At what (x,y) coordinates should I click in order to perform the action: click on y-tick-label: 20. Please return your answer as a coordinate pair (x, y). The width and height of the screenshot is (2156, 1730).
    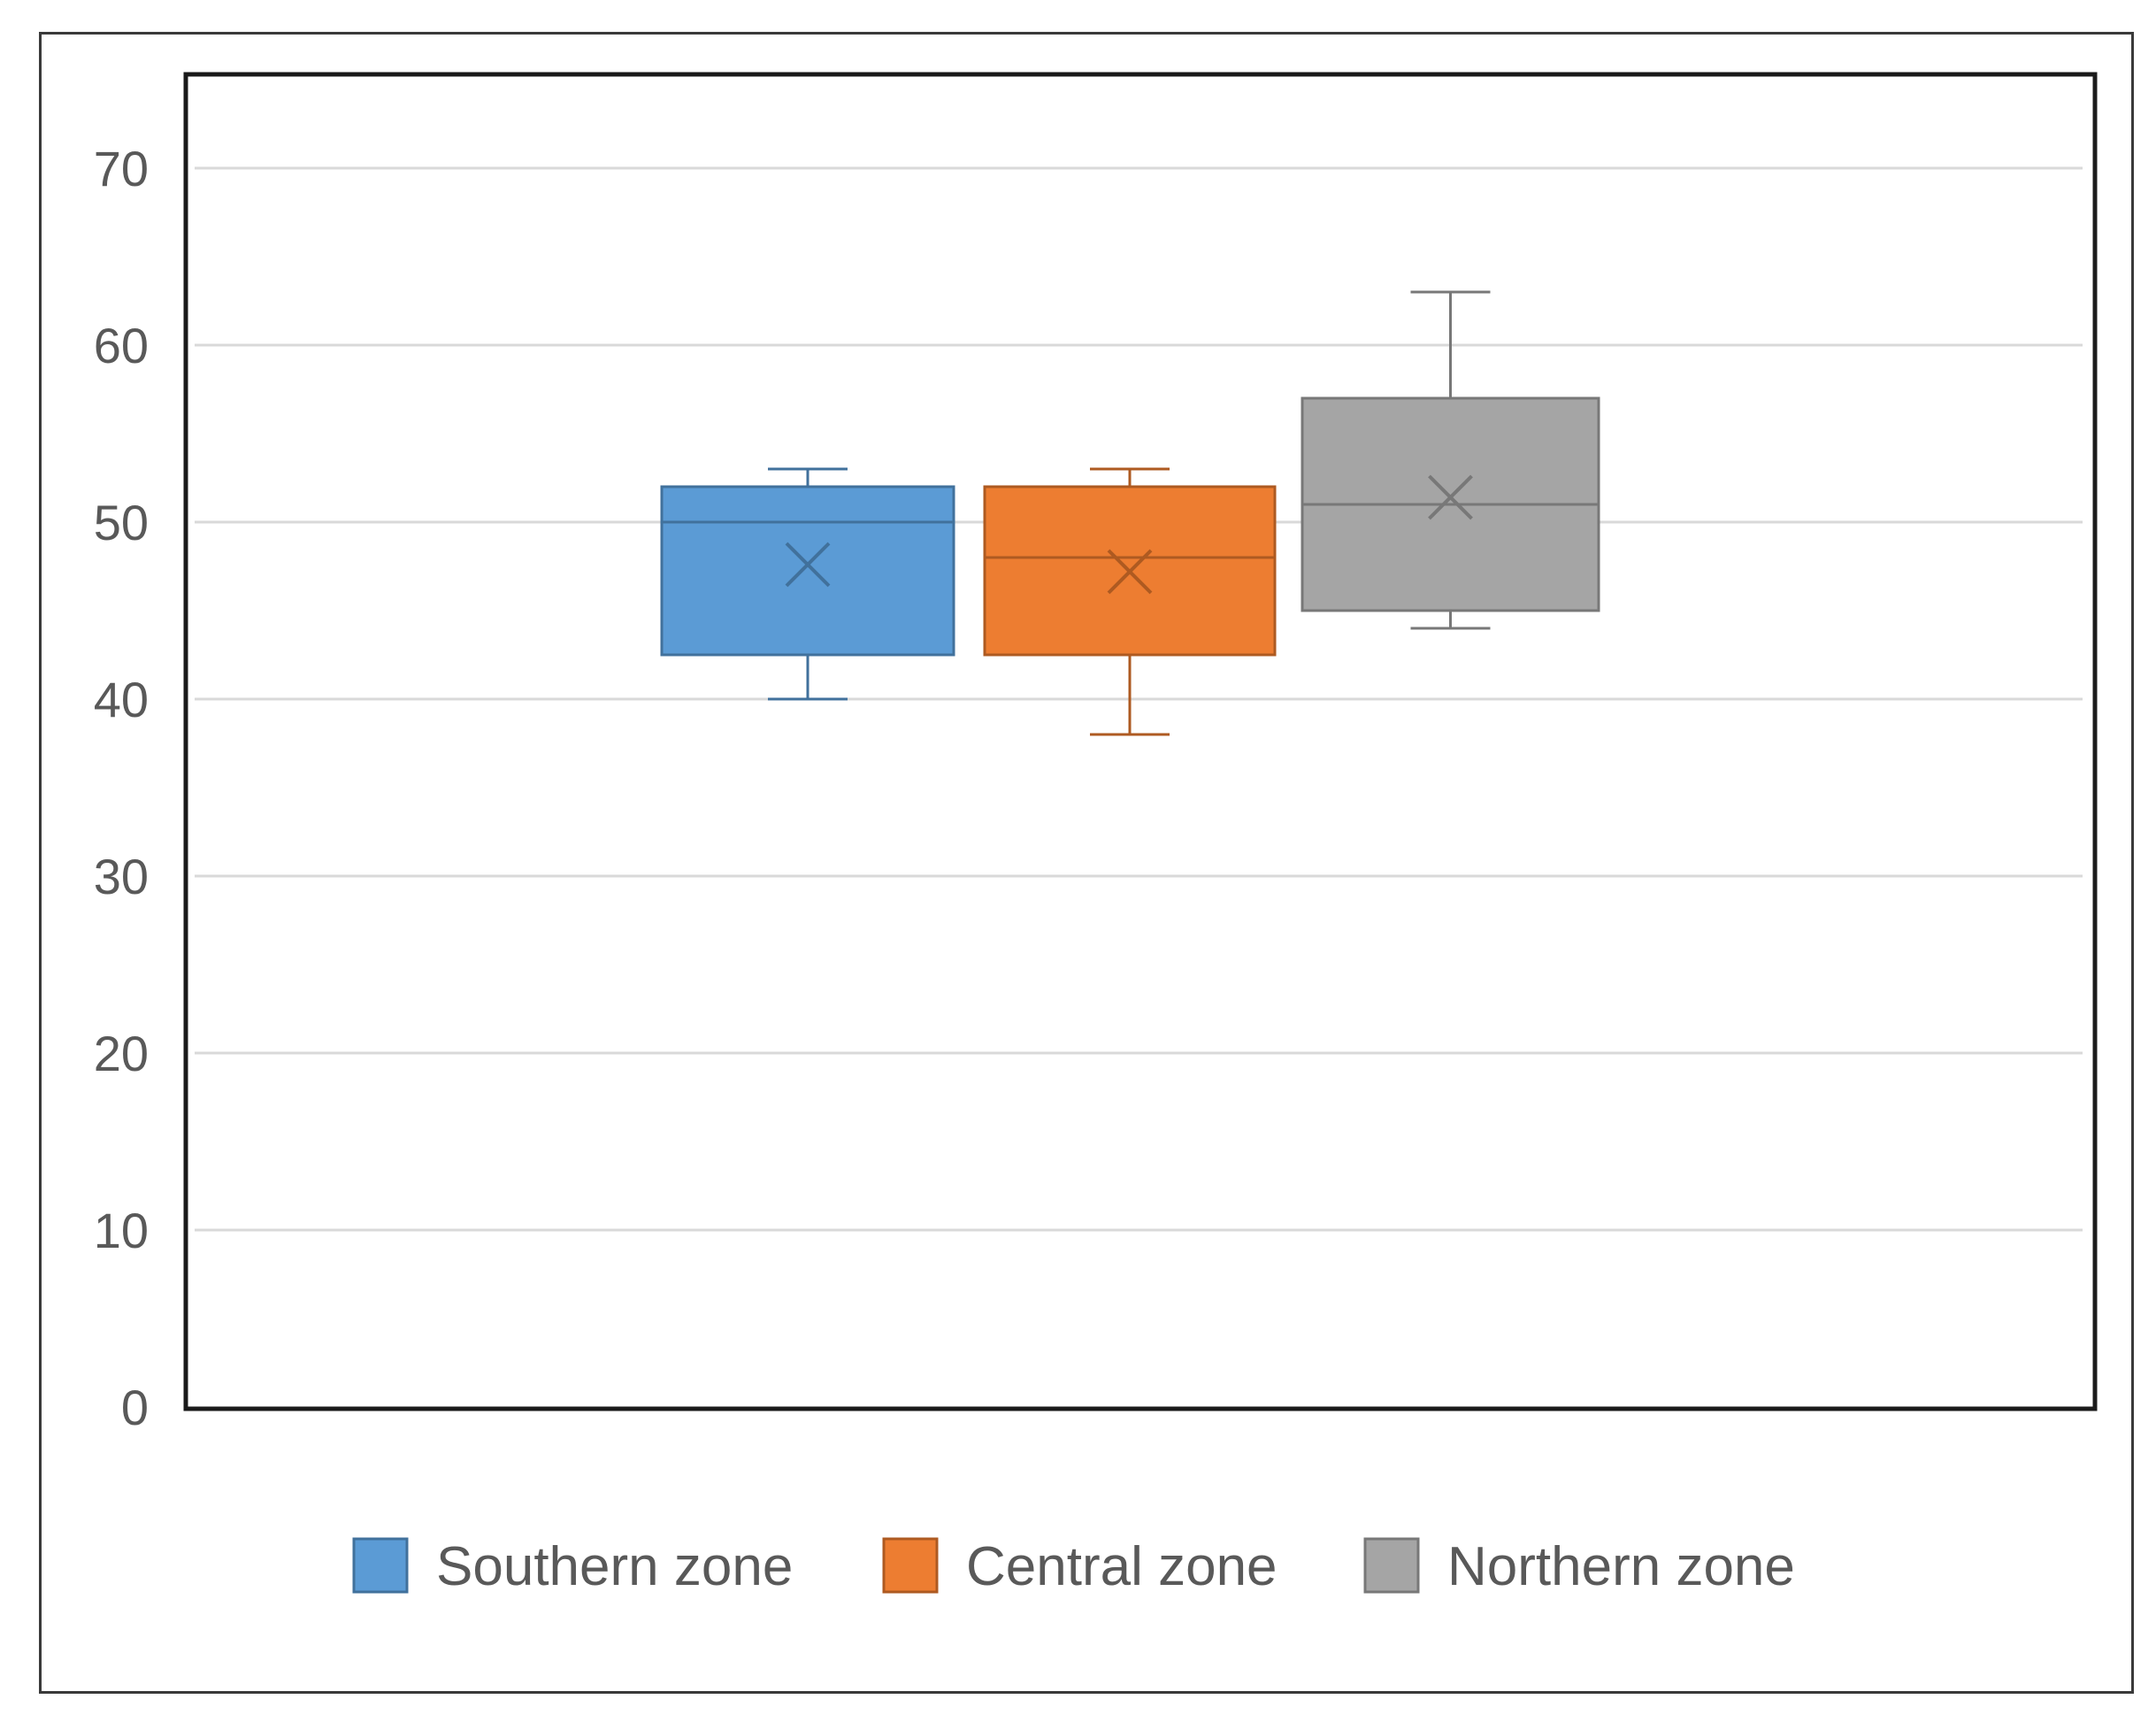
    Looking at the image, I should click on (122, 1053).